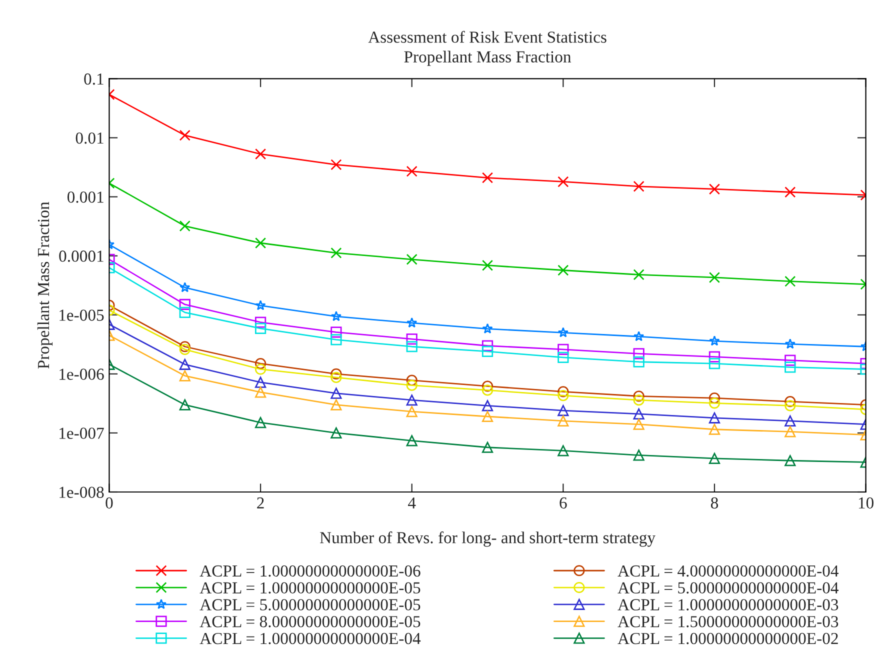  I want to click on legend-label: ACPL = 1.00000000000000E-05, so click(310, 588).